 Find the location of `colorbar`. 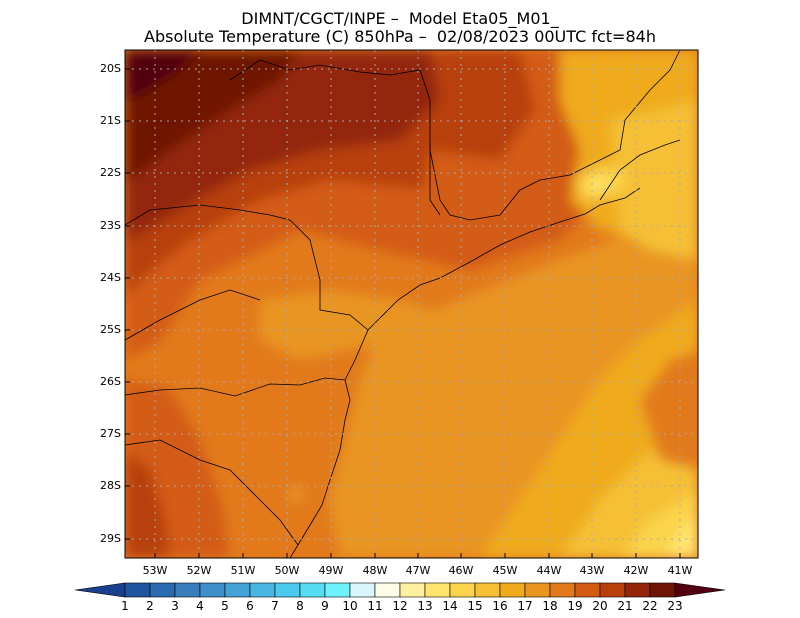

colorbar is located at coordinates (400, 590).